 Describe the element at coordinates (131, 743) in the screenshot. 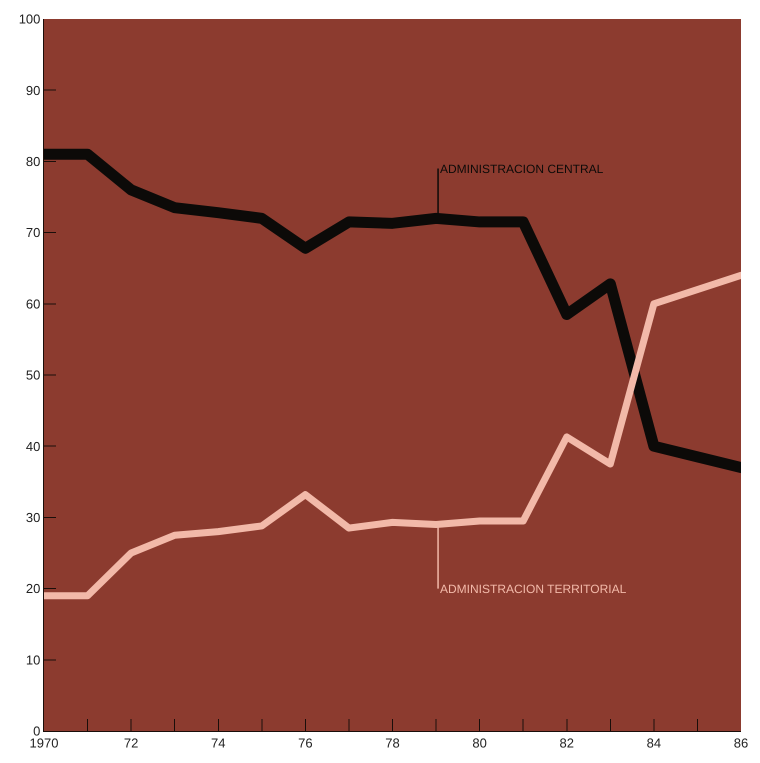

I see `x-tick-label: 72` at that location.